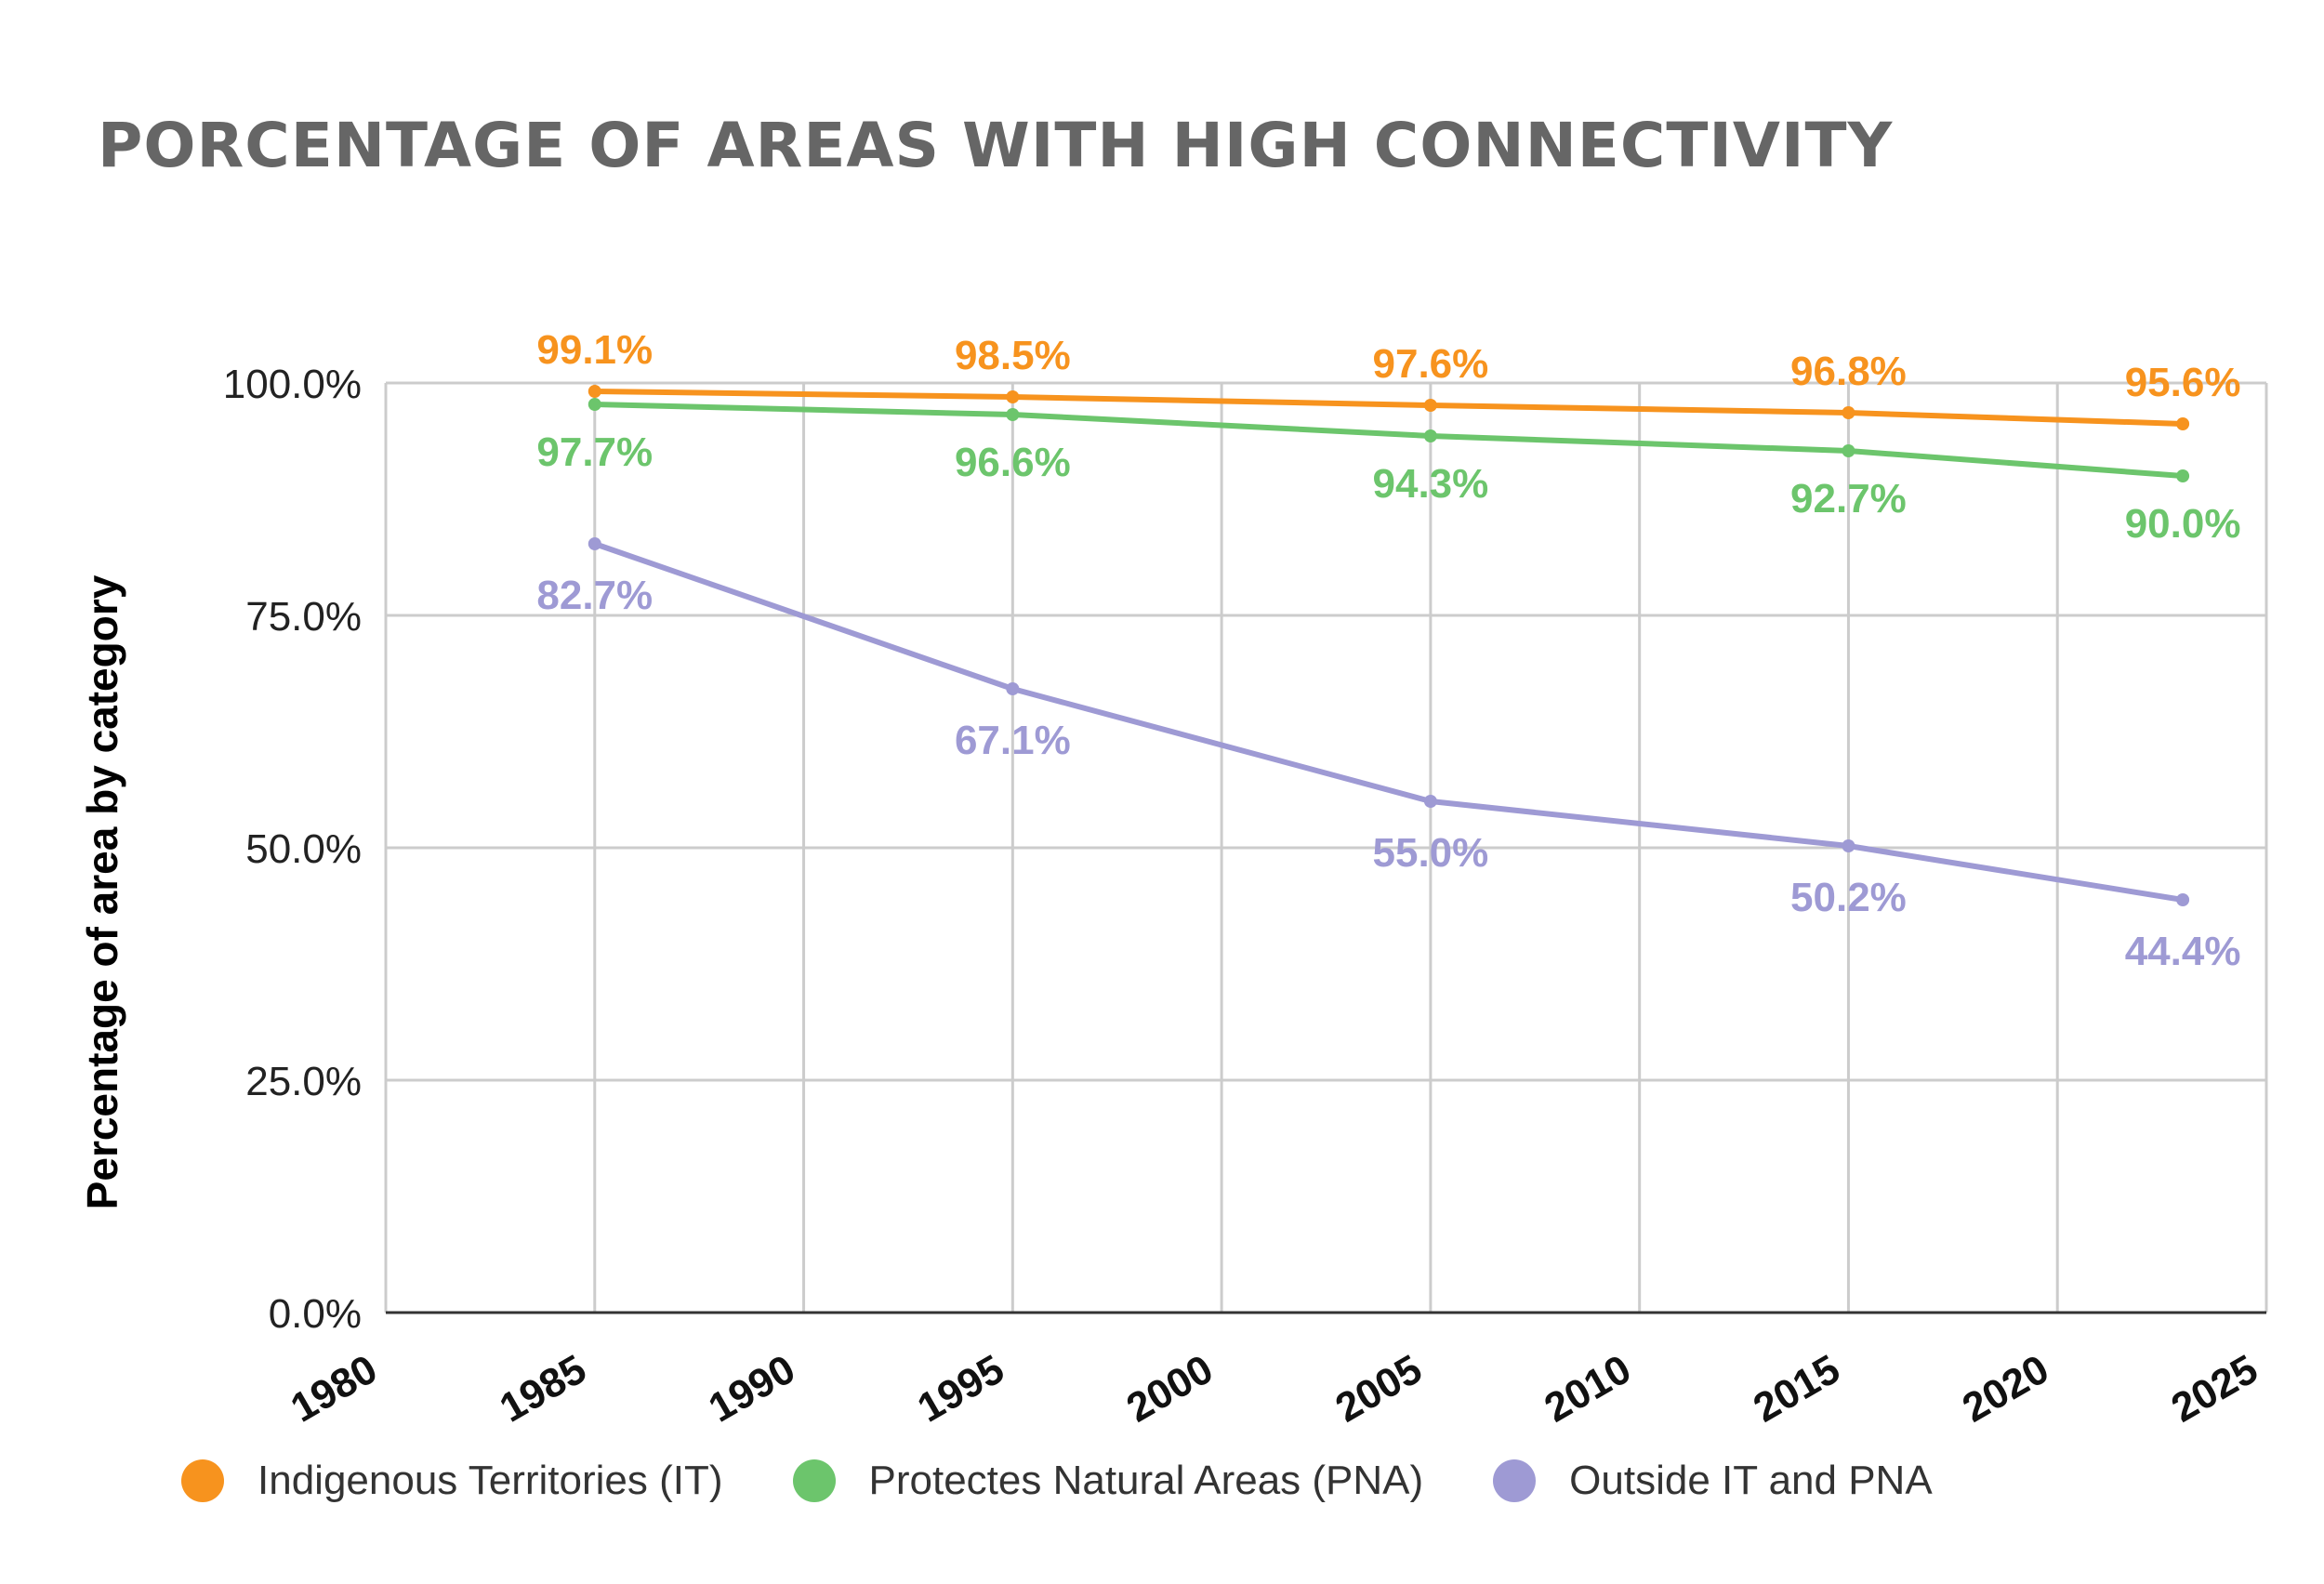 This screenshot has width=2324, height=1584. What do you see at coordinates (1848, 498) in the screenshot?
I see `data-label: 92.7%` at bounding box center [1848, 498].